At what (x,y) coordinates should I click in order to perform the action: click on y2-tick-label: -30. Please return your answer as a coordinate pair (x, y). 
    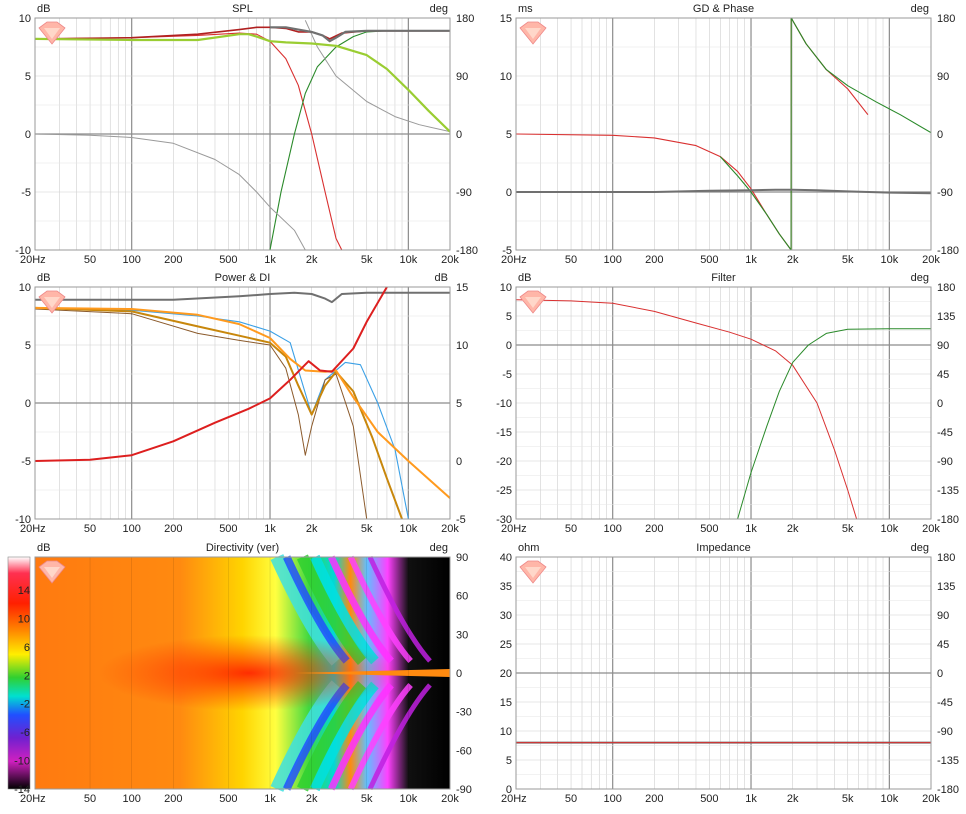
    Looking at the image, I should click on (464, 713).